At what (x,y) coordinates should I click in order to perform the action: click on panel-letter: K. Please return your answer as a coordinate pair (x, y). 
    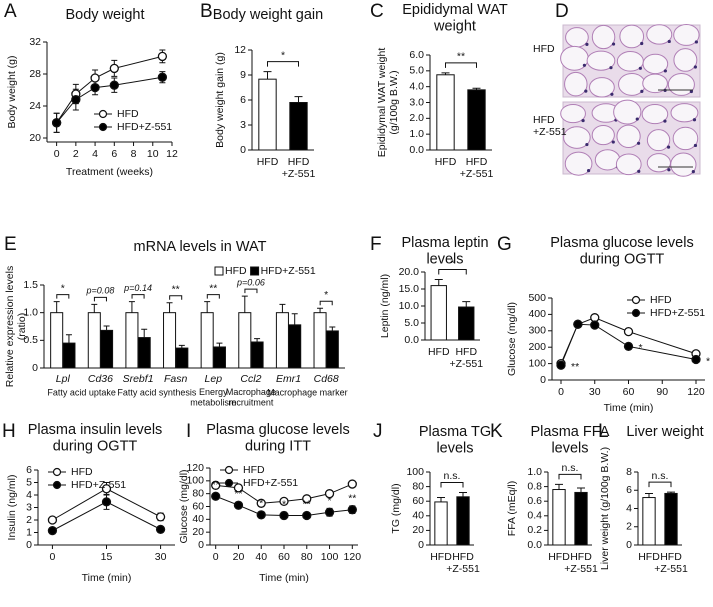
    Looking at the image, I should click on (496, 431).